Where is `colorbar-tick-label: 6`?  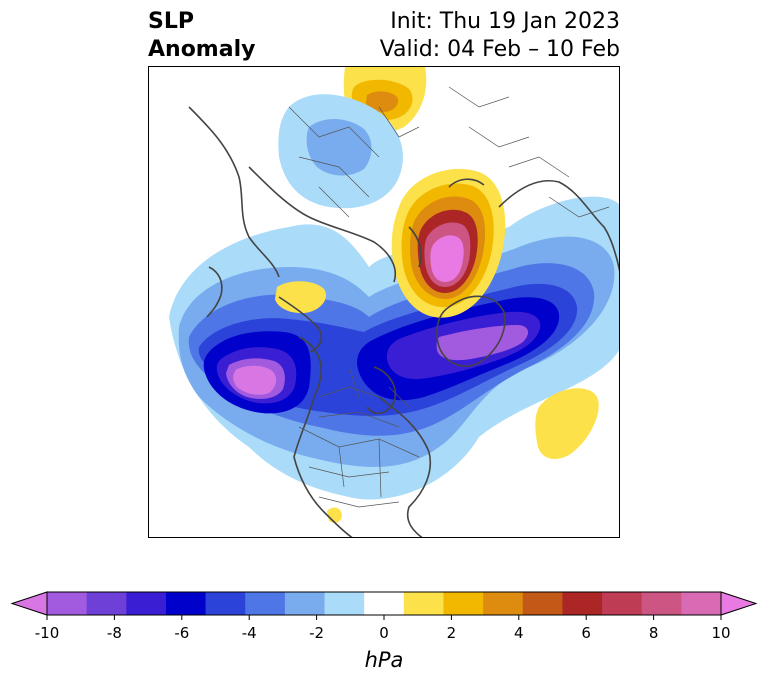
colorbar-tick-label: 6 is located at coordinates (586, 633).